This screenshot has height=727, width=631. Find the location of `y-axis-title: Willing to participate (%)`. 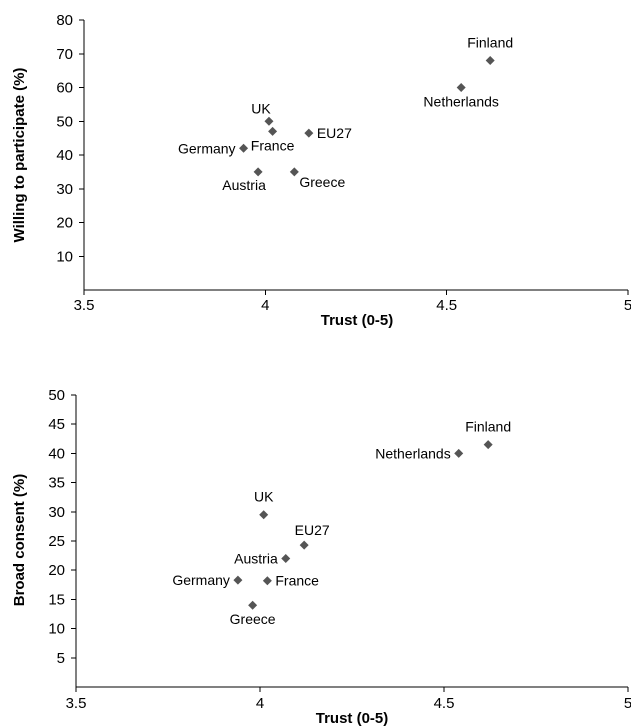

y-axis-title: Willing to participate (%) is located at coordinates (19, 155).